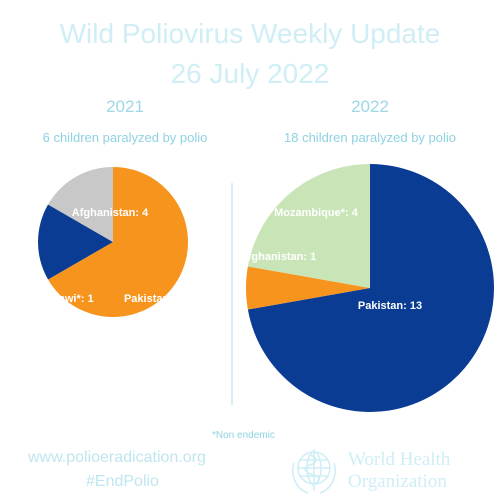 Image resolution: width=500 pixels, height=500 pixels. I want to click on organization-name-line2: Organization, so click(397, 481).